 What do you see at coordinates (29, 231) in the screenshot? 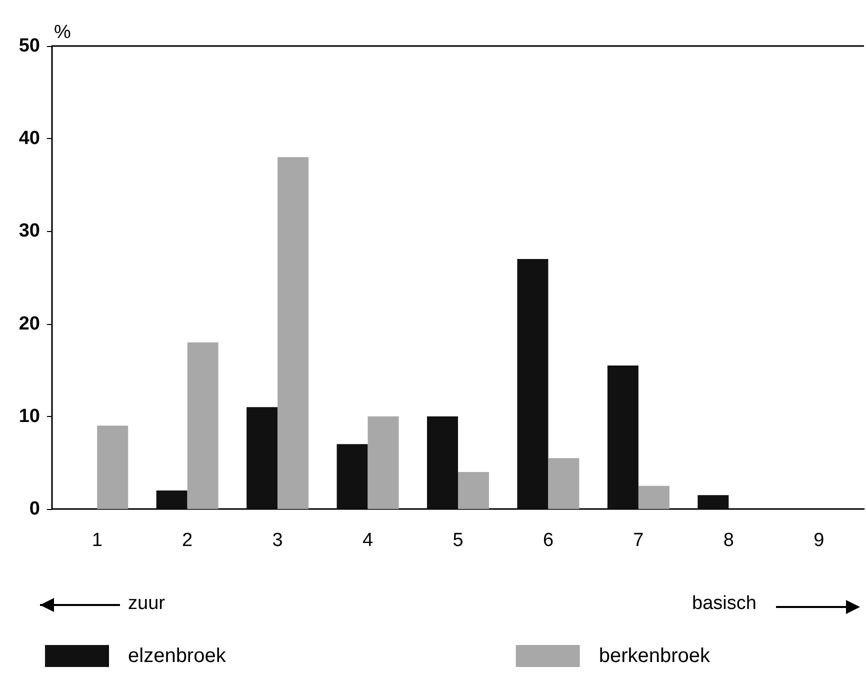
I see `y-tick-label: 30` at bounding box center [29, 231].